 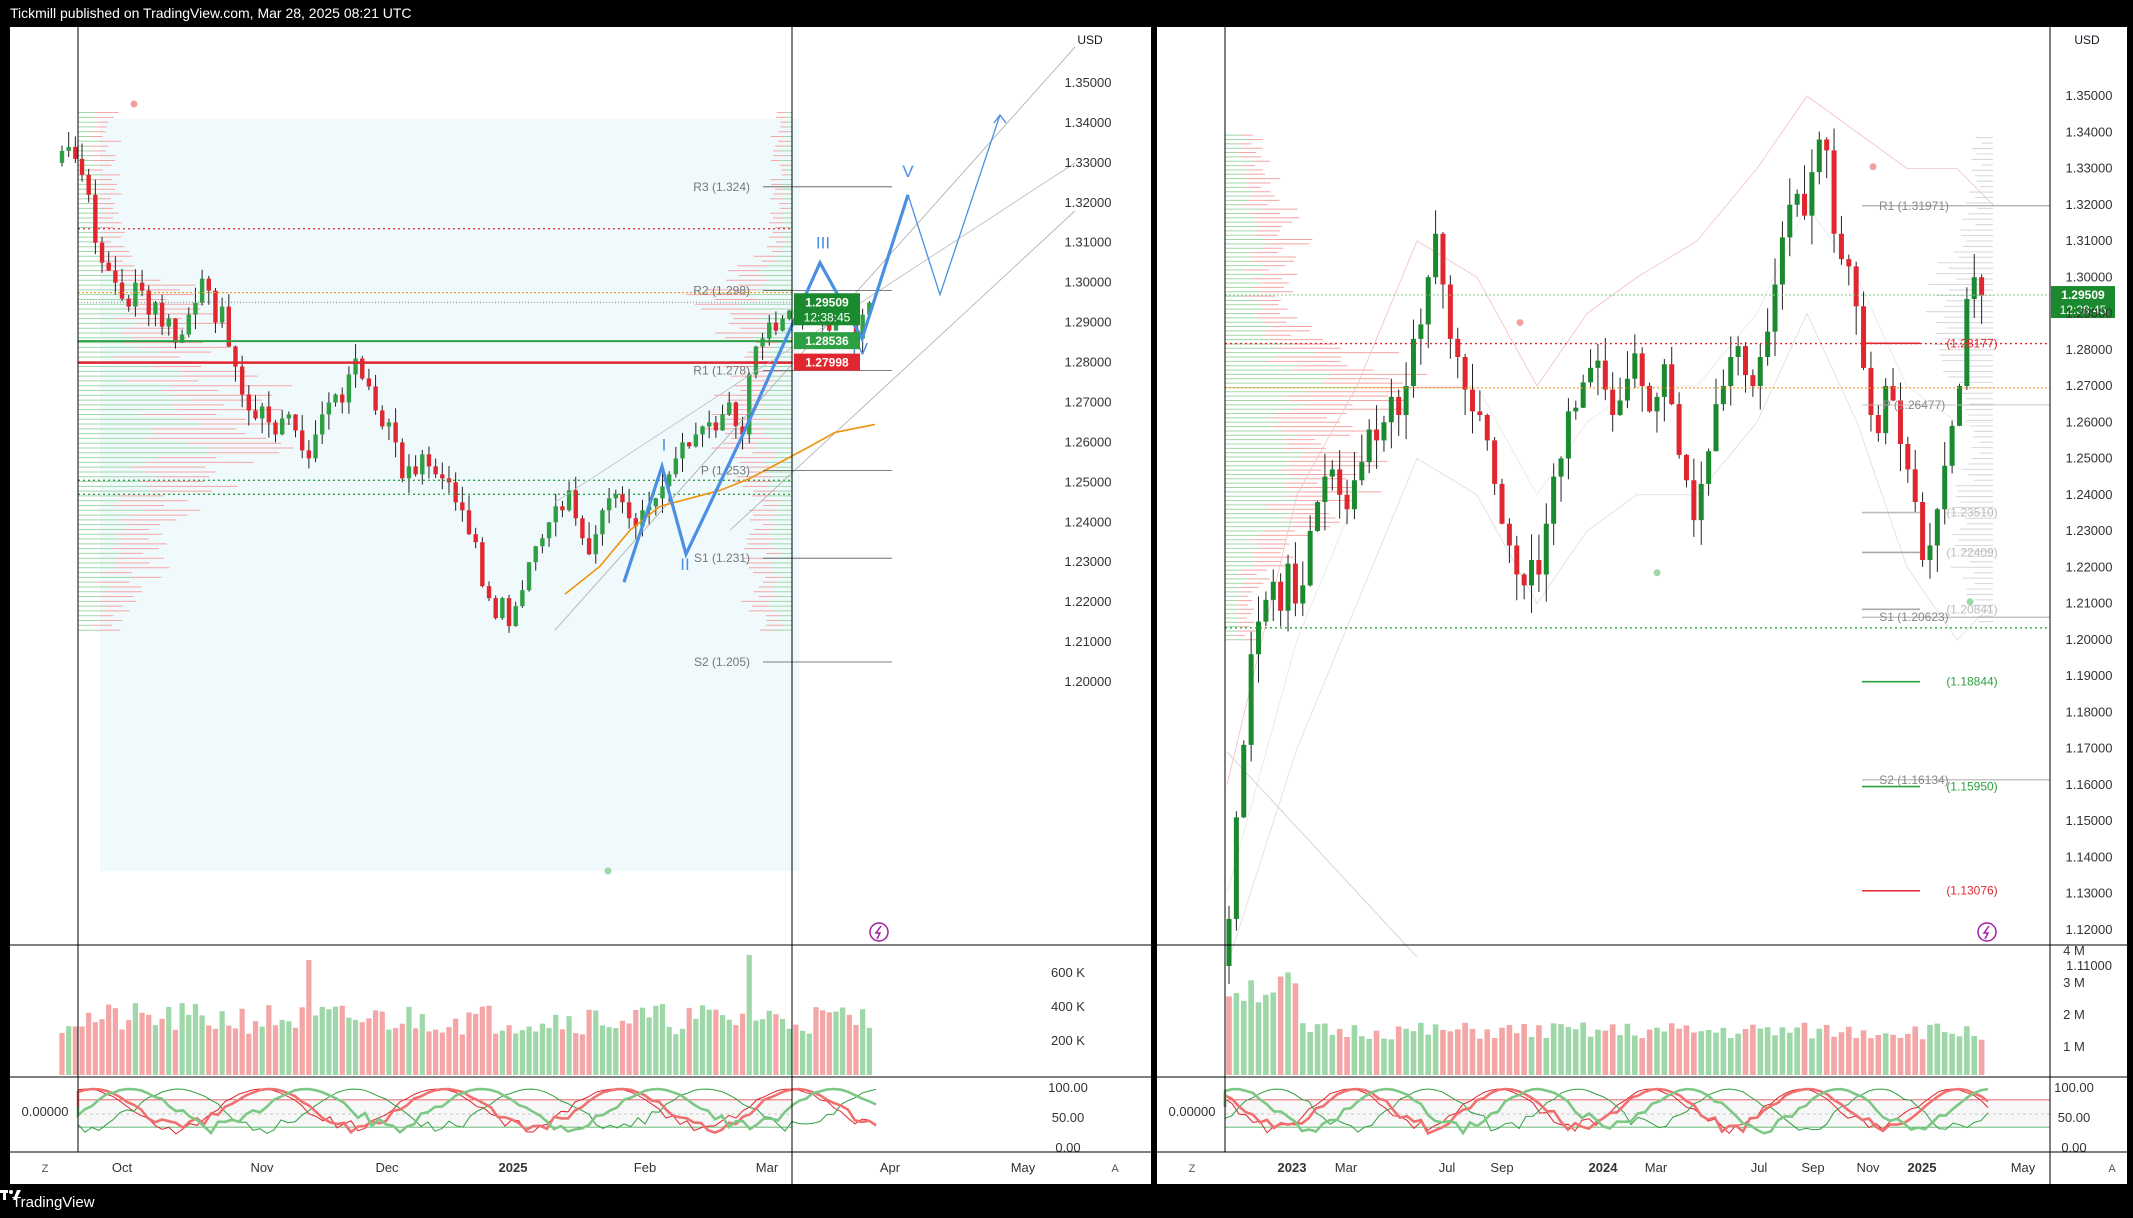 What do you see at coordinates (1971, 787) in the screenshot?
I see `level-label-f: (1.15950)` at bounding box center [1971, 787].